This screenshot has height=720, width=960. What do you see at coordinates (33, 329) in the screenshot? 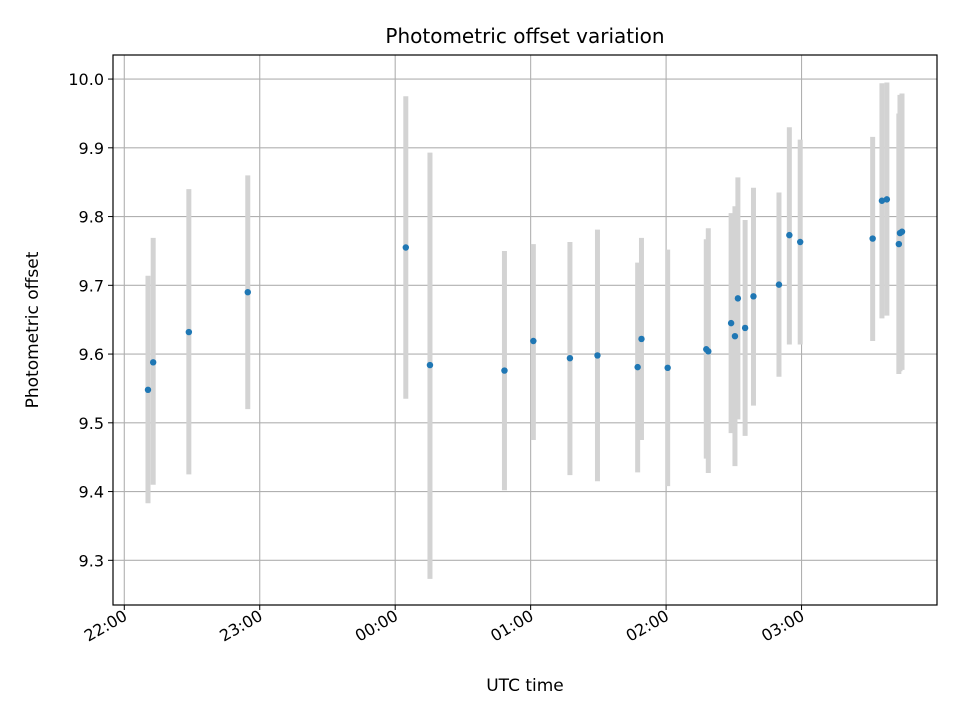
I see `y-axis-label: Photometric offset` at bounding box center [33, 329].